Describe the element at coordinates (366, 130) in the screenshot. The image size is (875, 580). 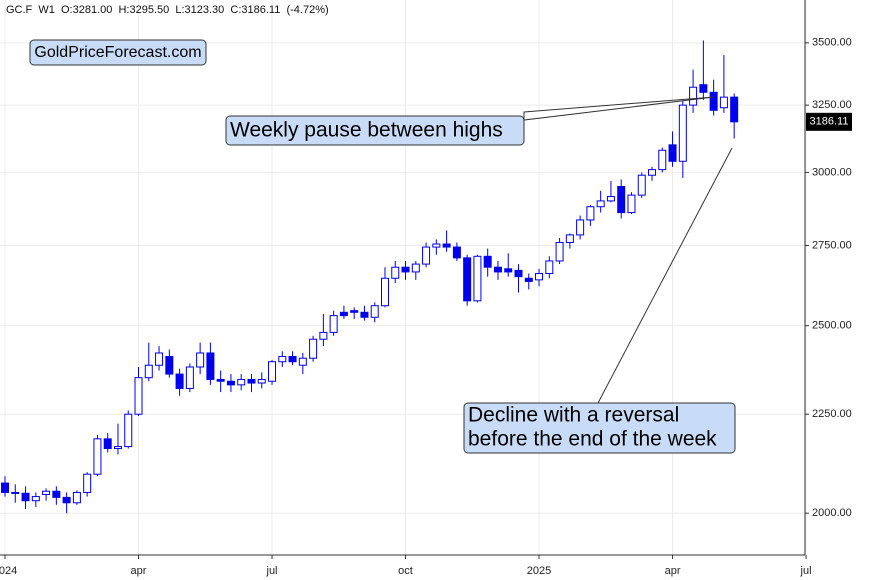
I see `annotation: Weekly pause between highs` at that location.